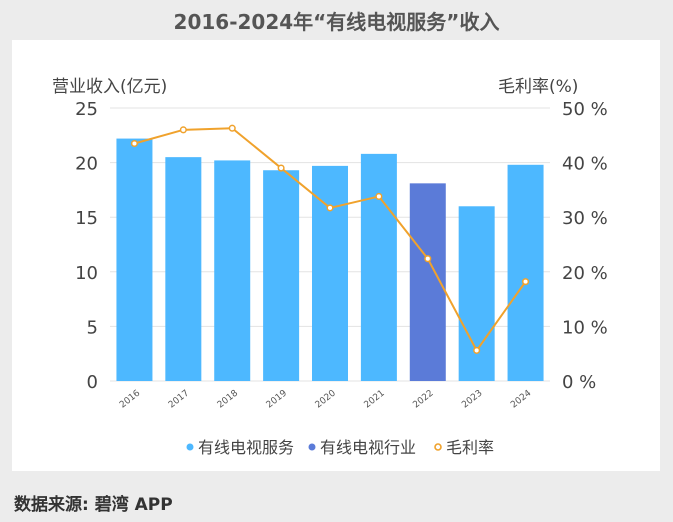 The height and width of the screenshot is (522, 673). Describe the element at coordinates (472, 399) in the screenshot. I see `x-tick-label: 2023` at that location.